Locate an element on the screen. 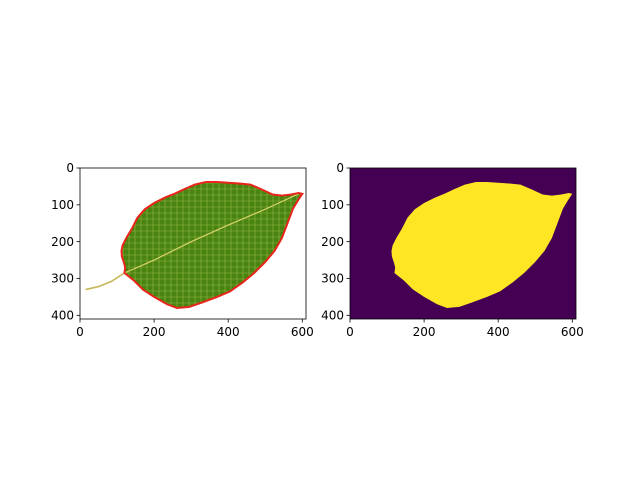  leaf-contour is located at coordinates (212, 245).